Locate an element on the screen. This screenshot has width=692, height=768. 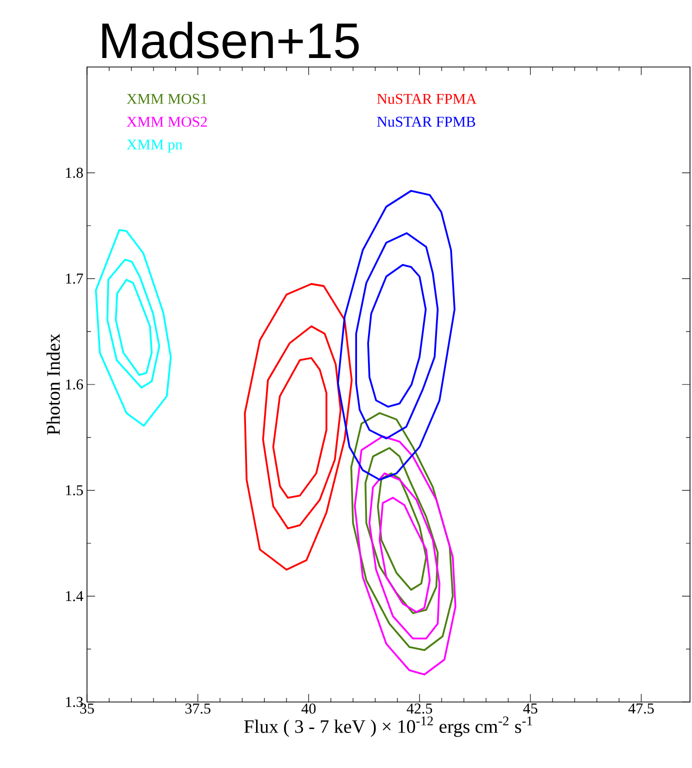
text: XMM pn is located at coordinates (154, 146).